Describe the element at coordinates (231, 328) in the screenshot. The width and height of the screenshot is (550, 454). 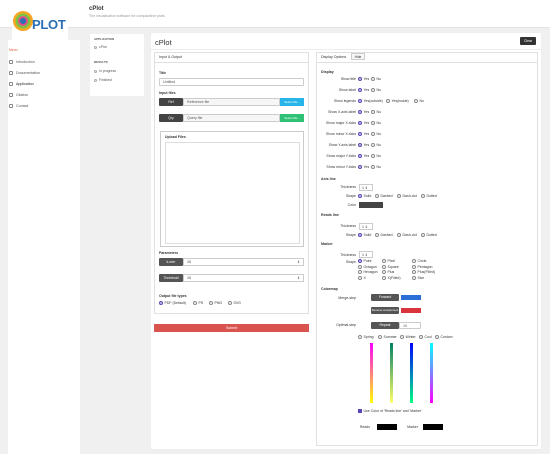
I see `submit-button: Submit` at that location.